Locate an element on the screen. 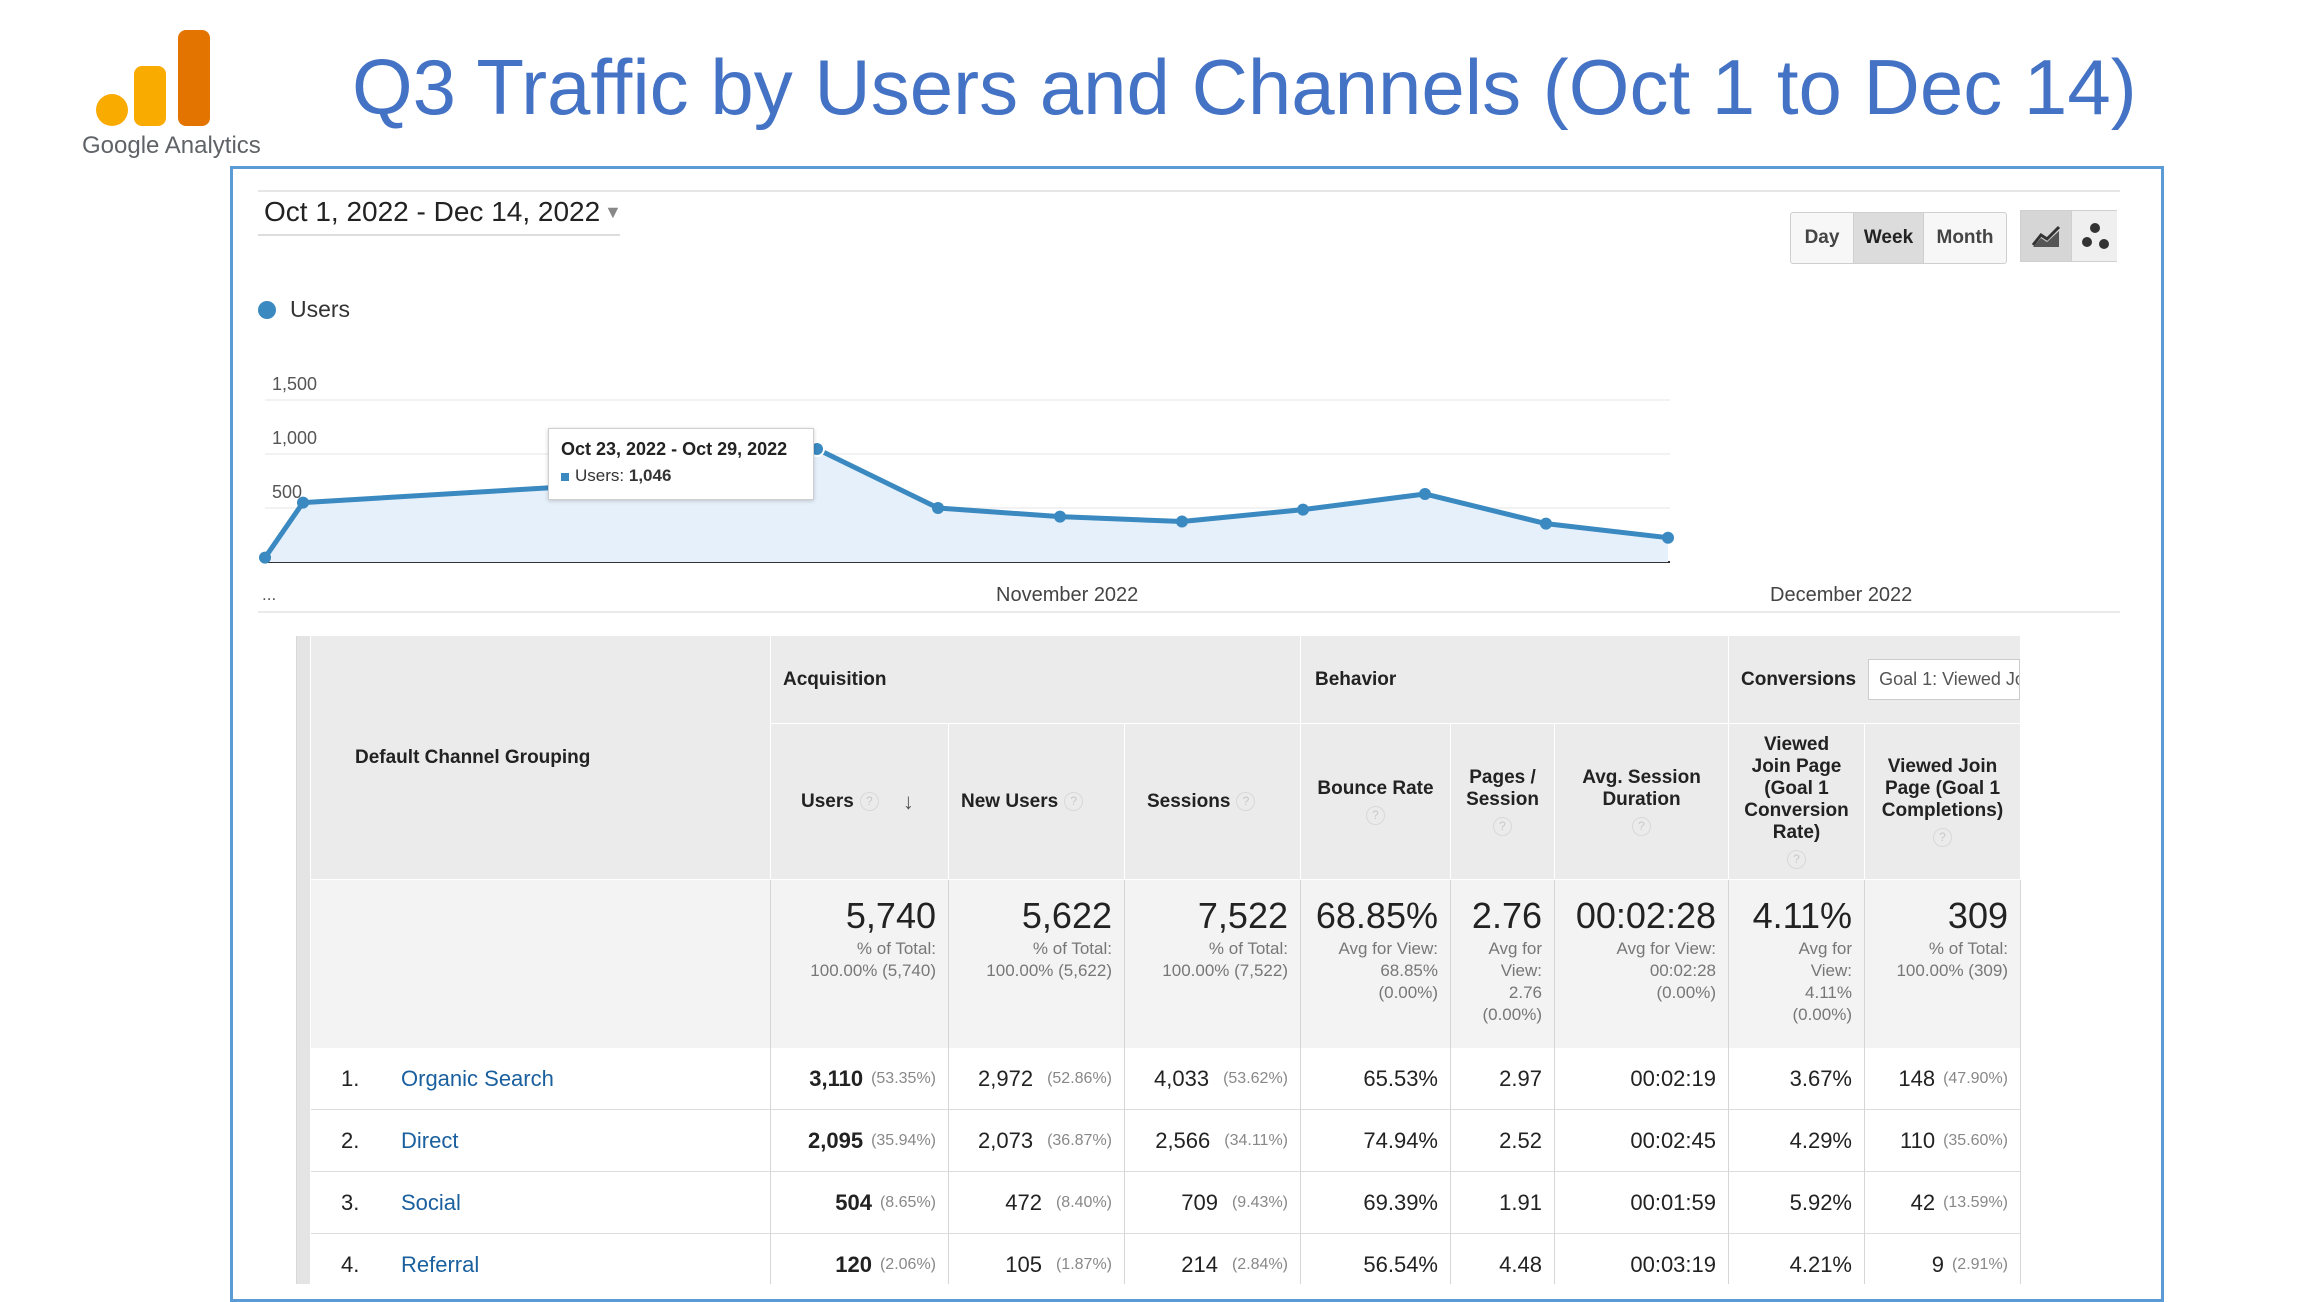 This screenshot has width=2297, height=1302. cell-percent: (2.91%) is located at coordinates (1979, 1264).